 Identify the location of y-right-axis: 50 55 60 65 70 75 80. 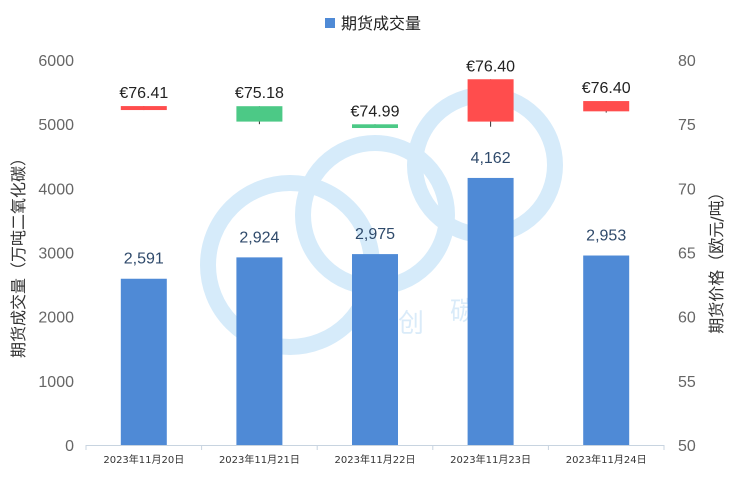
(687, 254).